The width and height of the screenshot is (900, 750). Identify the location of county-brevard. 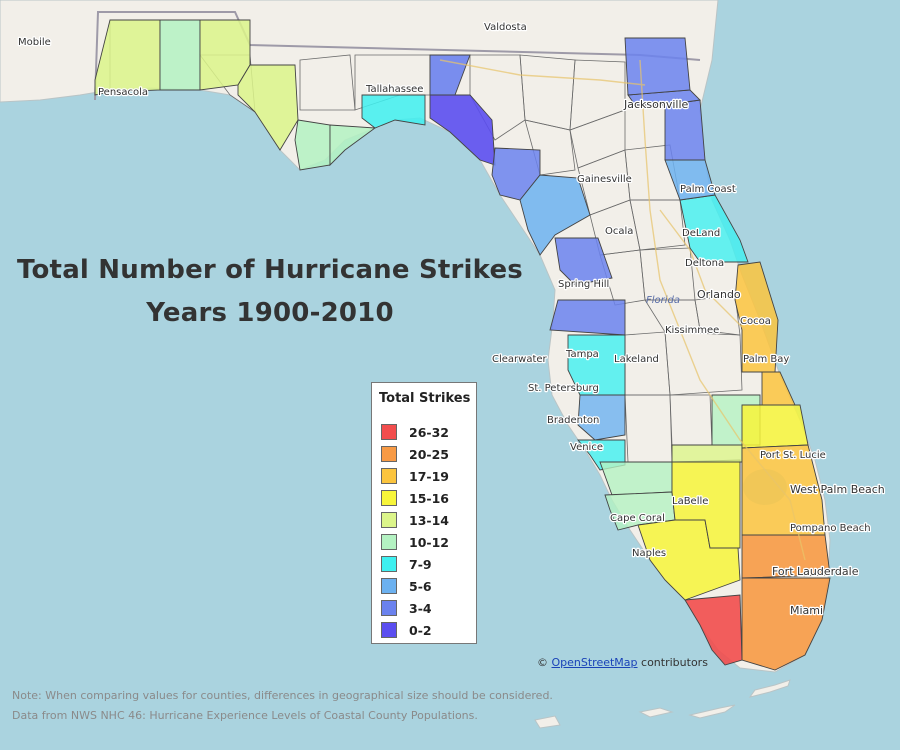
(756, 317).